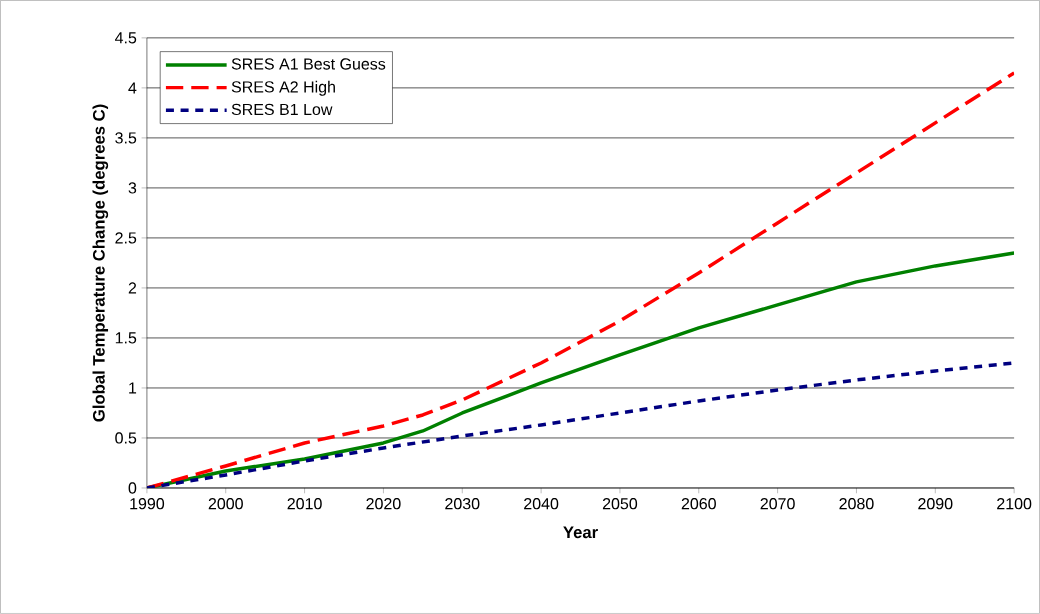  What do you see at coordinates (147, 504) in the screenshot?
I see `x-tick-label: 1990` at bounding box center [147, 504].